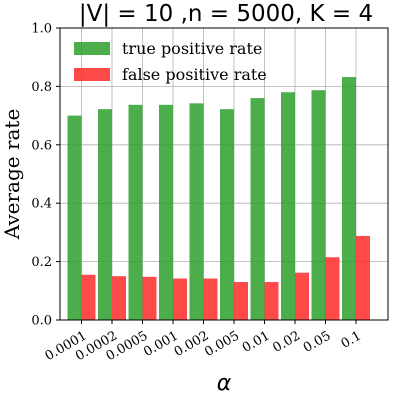  I want to click on legend-label: true positive rate, so click(192, 48).